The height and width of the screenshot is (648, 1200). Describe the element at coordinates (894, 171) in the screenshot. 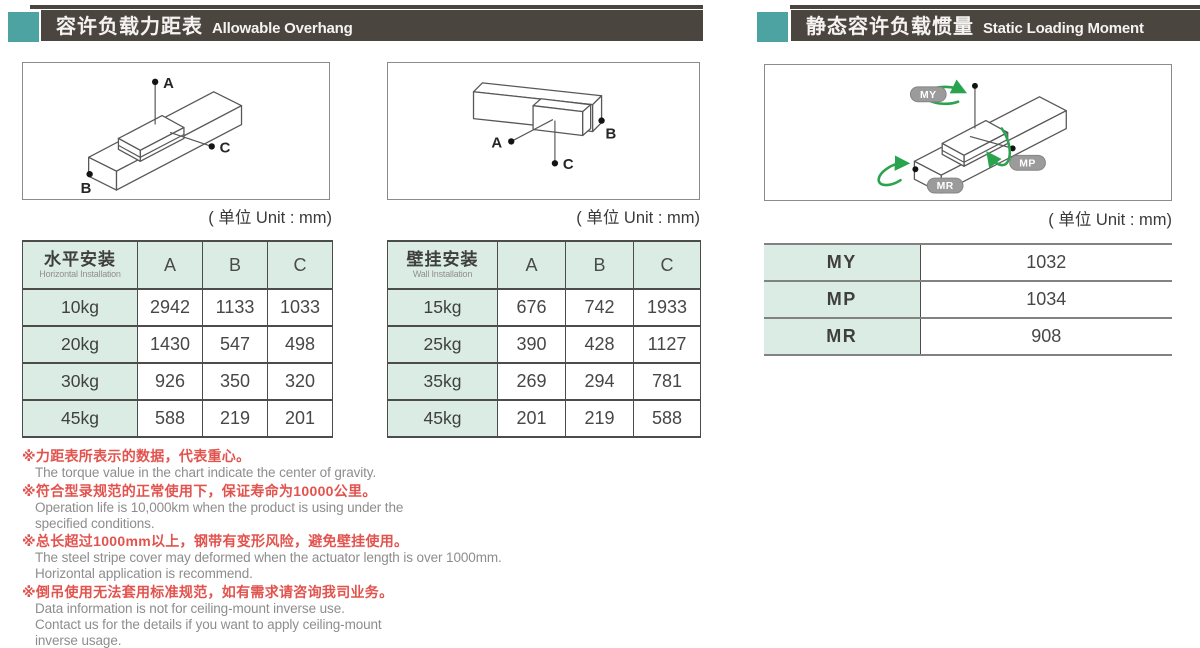

I see `rotation-arrow-mr` at that location.